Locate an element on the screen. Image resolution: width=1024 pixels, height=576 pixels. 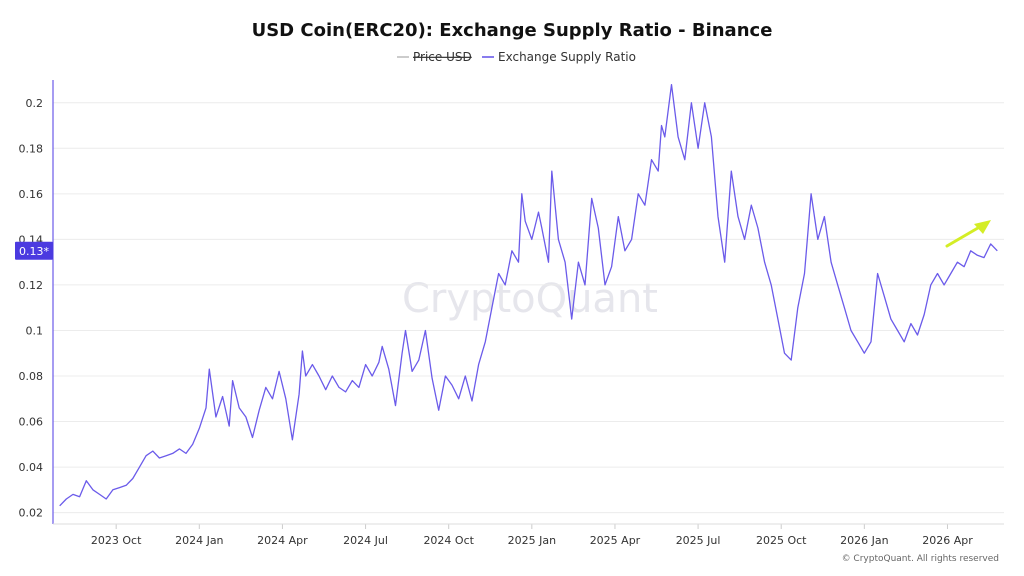
x-tick-label: 2025 Apr is located at coordinates (615, 540).